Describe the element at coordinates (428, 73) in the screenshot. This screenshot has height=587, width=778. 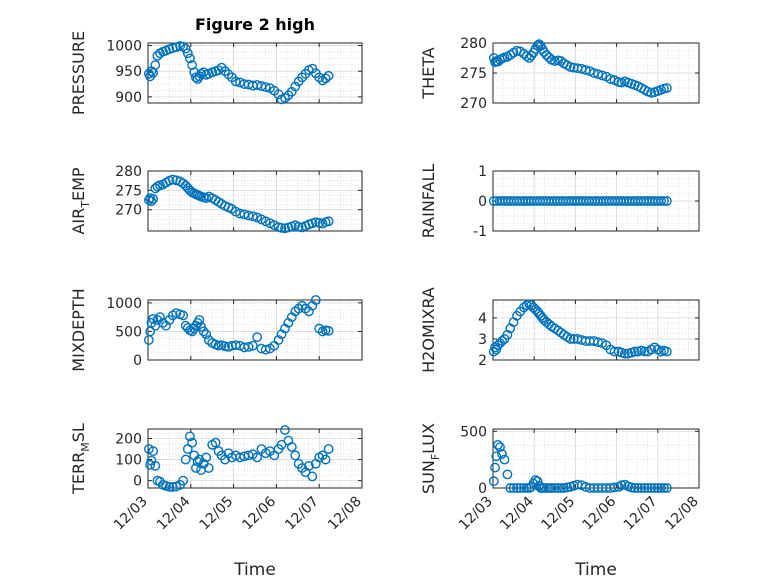
I see `ylabel-group-2: THETA` at that location.